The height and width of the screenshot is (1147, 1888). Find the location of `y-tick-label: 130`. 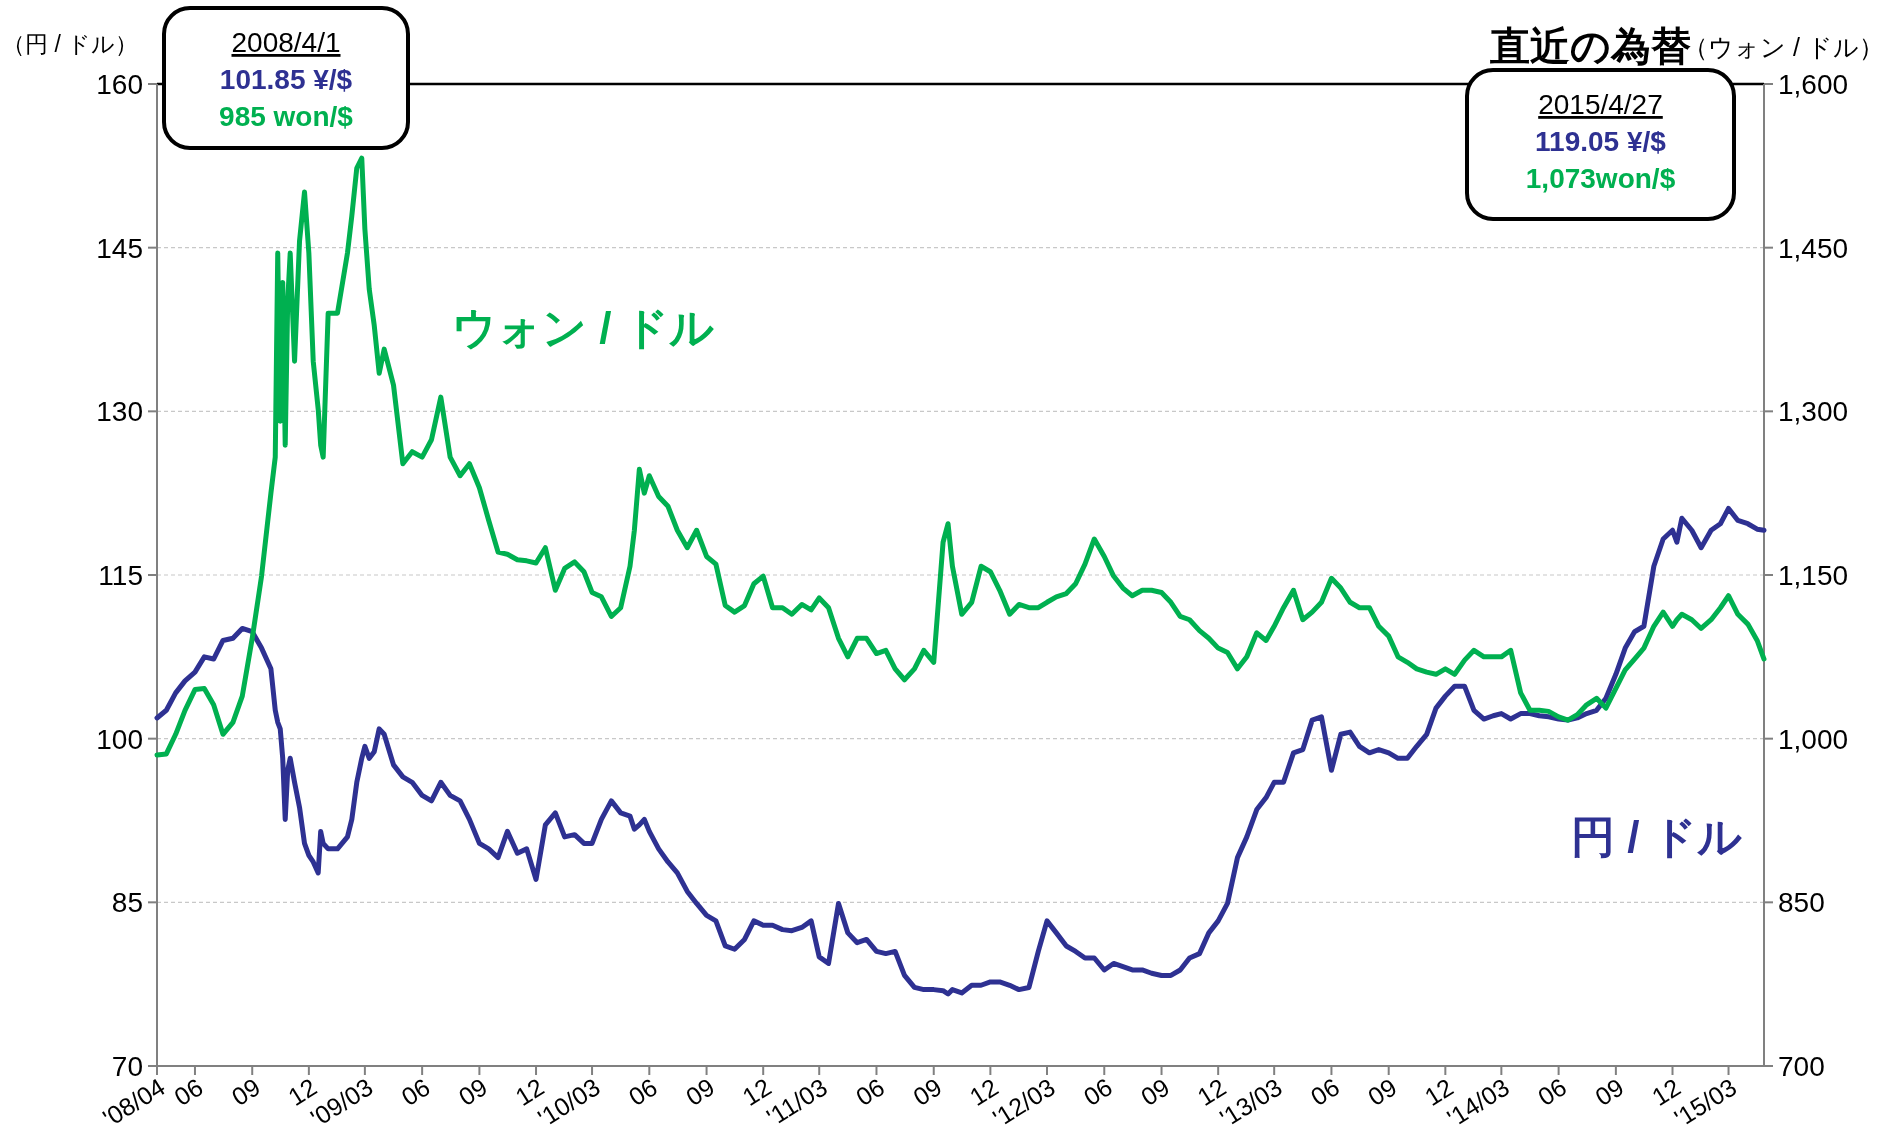

y-tick-label: 130 is located at coordinates (119, 412).